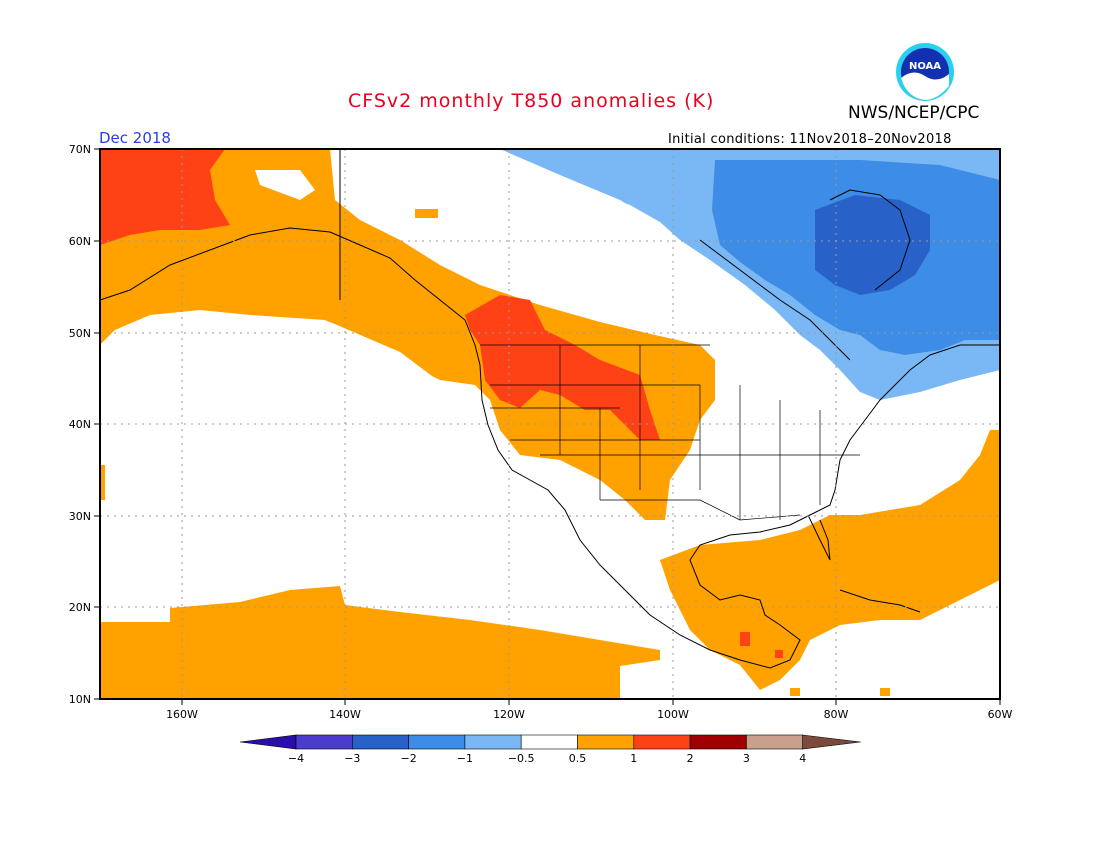  What do you see at coordinates (670, 432) in the screenshot?
I see `borders` at bounding box center [670, 432].